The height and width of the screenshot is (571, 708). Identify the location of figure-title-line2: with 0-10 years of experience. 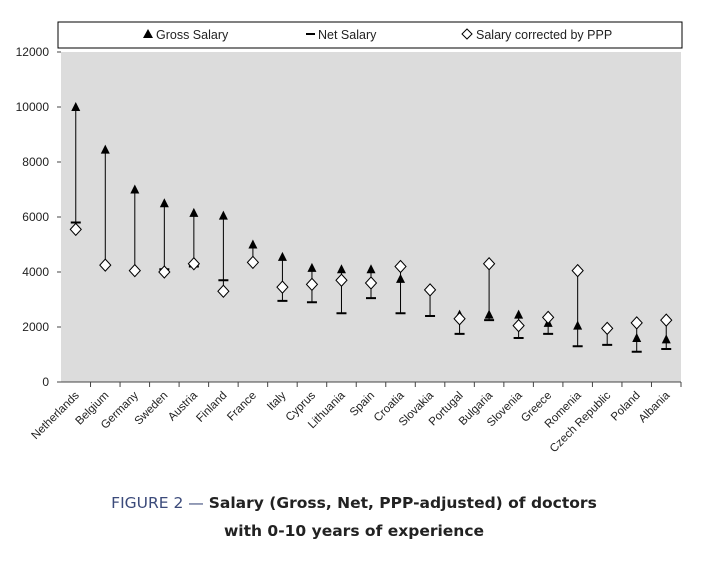
(354, 531).